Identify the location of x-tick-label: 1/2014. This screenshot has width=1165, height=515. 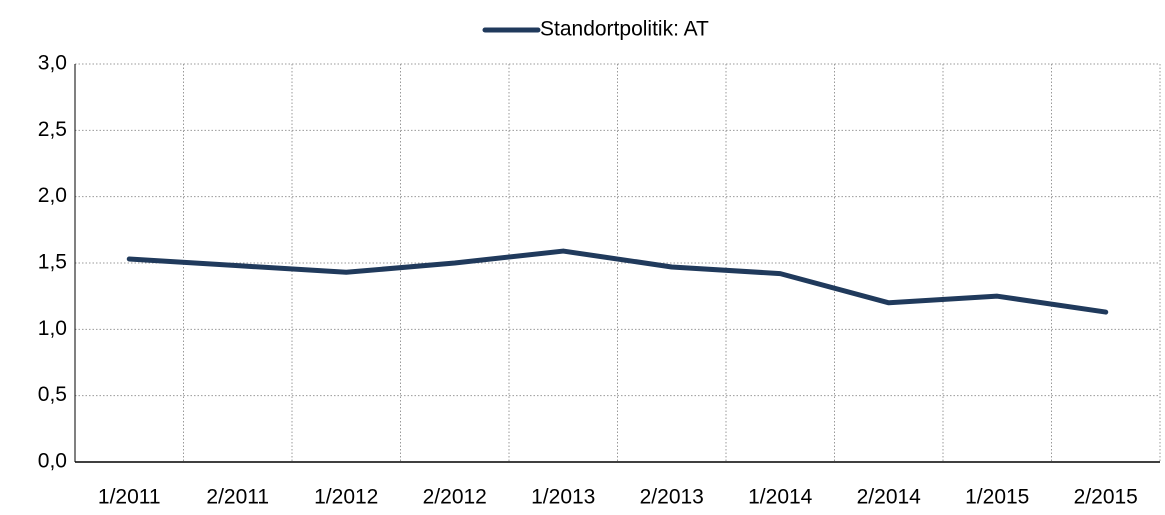
(780, 497).